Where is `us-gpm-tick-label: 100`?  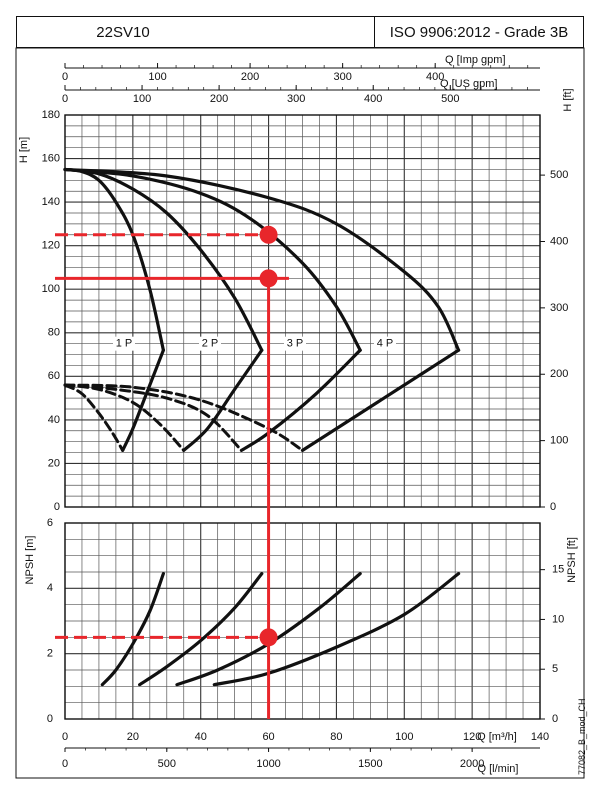
us-gpm-tick-label: 100 is located at coordinates (142, 99).